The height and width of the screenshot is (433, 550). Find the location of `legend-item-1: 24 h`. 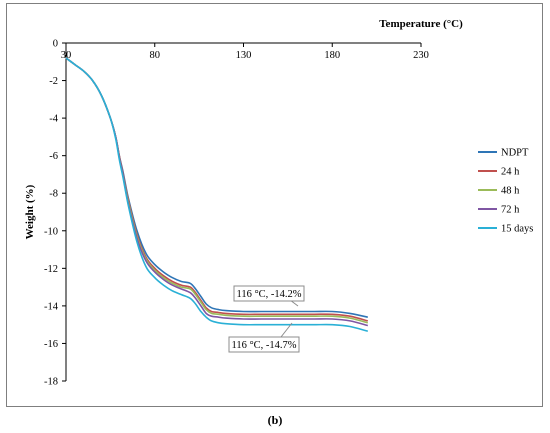

legend-item-1: 24 h is located at coordinates (499, 172).